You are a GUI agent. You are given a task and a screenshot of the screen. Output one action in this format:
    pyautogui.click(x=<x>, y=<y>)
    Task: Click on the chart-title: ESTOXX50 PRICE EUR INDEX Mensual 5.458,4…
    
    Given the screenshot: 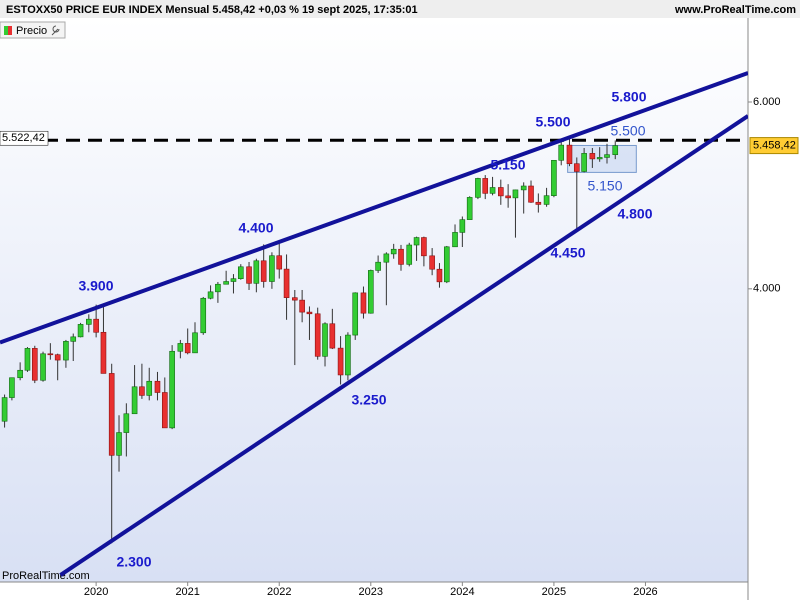 What is the action you would take?
    pyautogui.click(x=212, y=10)
    